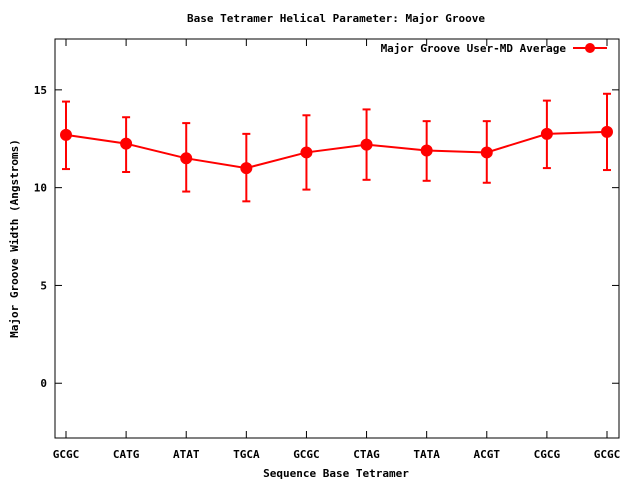  I want to click on legend-marker, so click(590, 48).